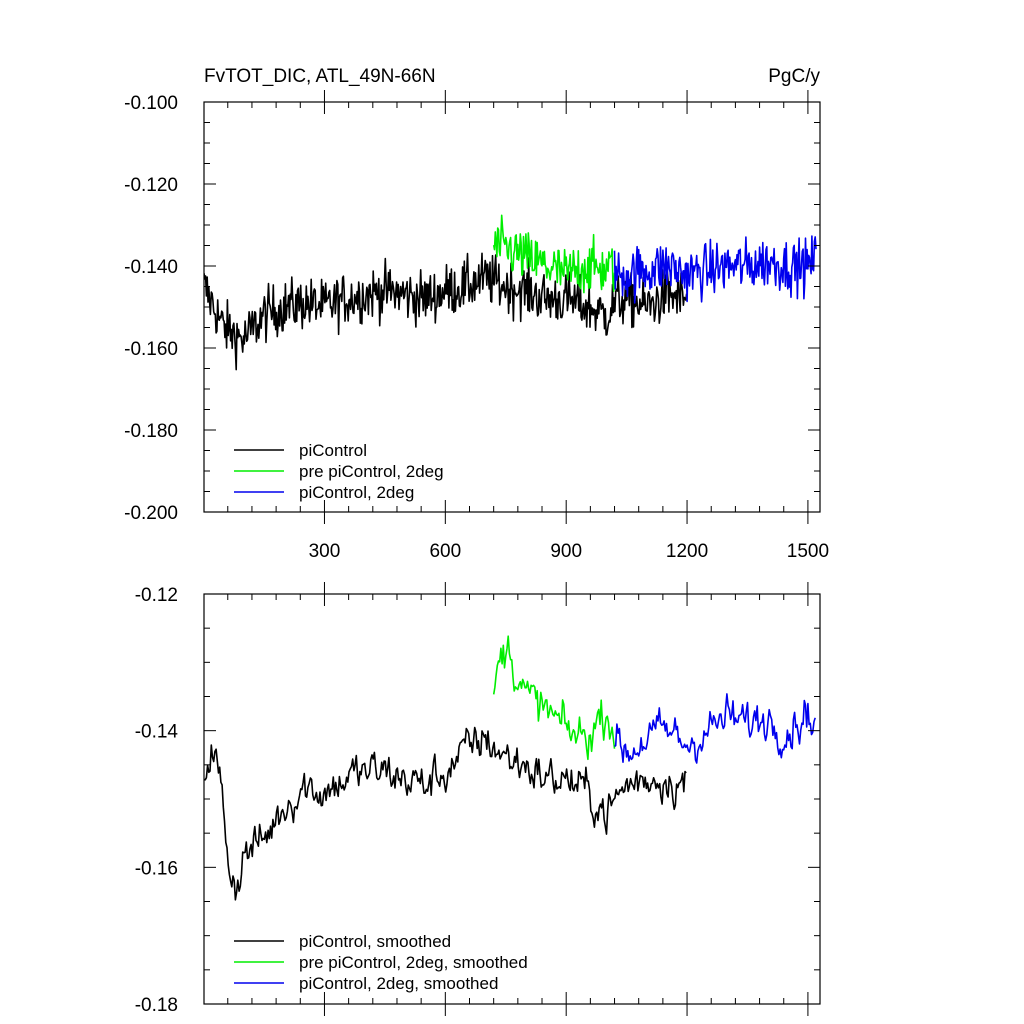  What do you see at coordinates (151, 103) in the screenshot?
I see `y-tick-label: -0.100` at bounding box center [151, 103].